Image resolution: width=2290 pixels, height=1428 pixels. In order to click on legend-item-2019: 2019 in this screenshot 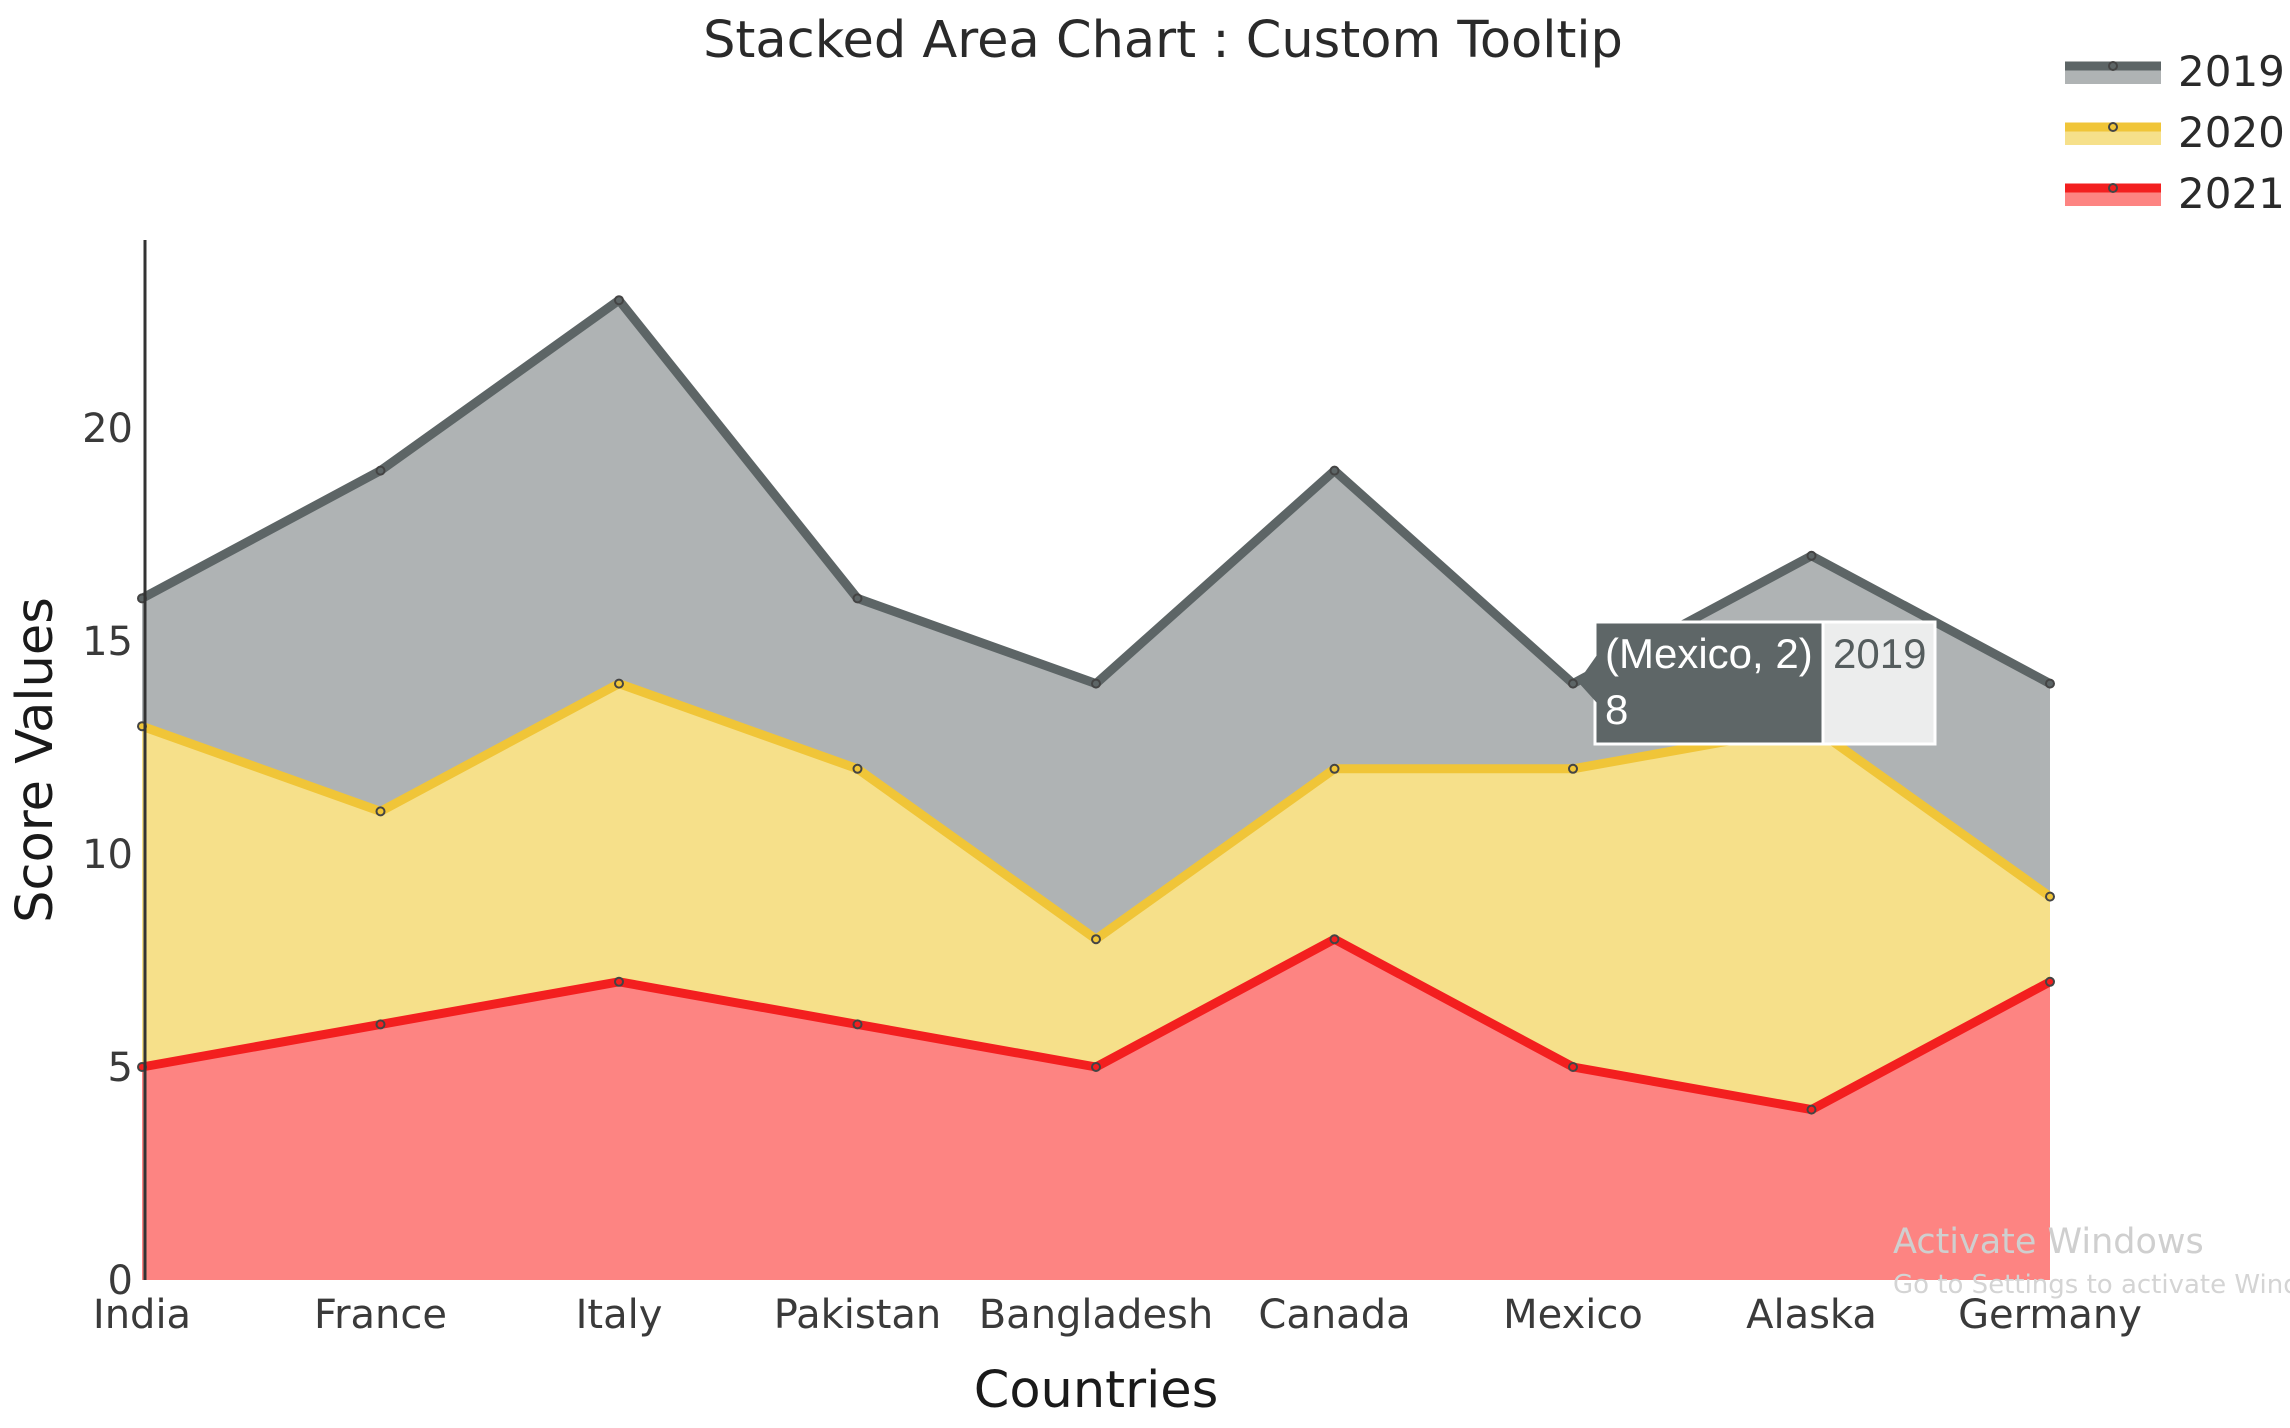, I will do `click(2175, 71)`.